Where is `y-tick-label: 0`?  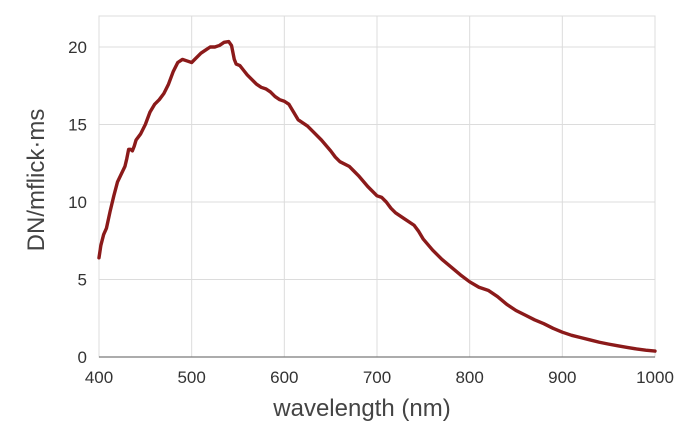
y-tick-label: 0 is located at coordinates (82, 357).